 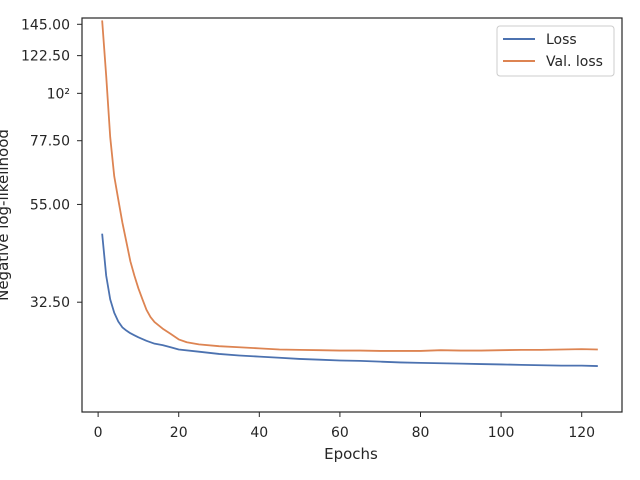 What do you see at coordinates (555, 51) in the screenshot?
I see `legend: Loss Val. loss` at bounding box center [555, 51].